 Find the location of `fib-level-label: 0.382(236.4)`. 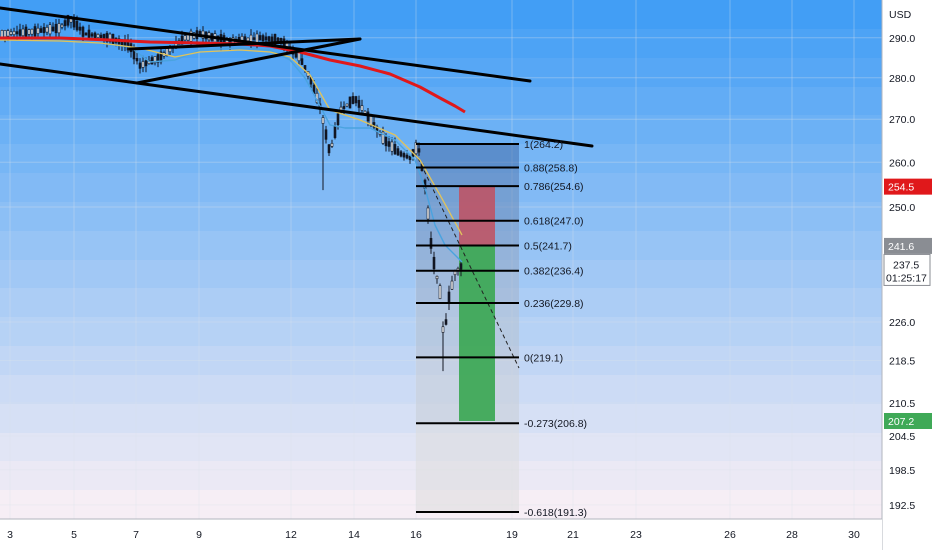

fib-level-label: 0.382(236.4) is located at coordinates (554, 272).